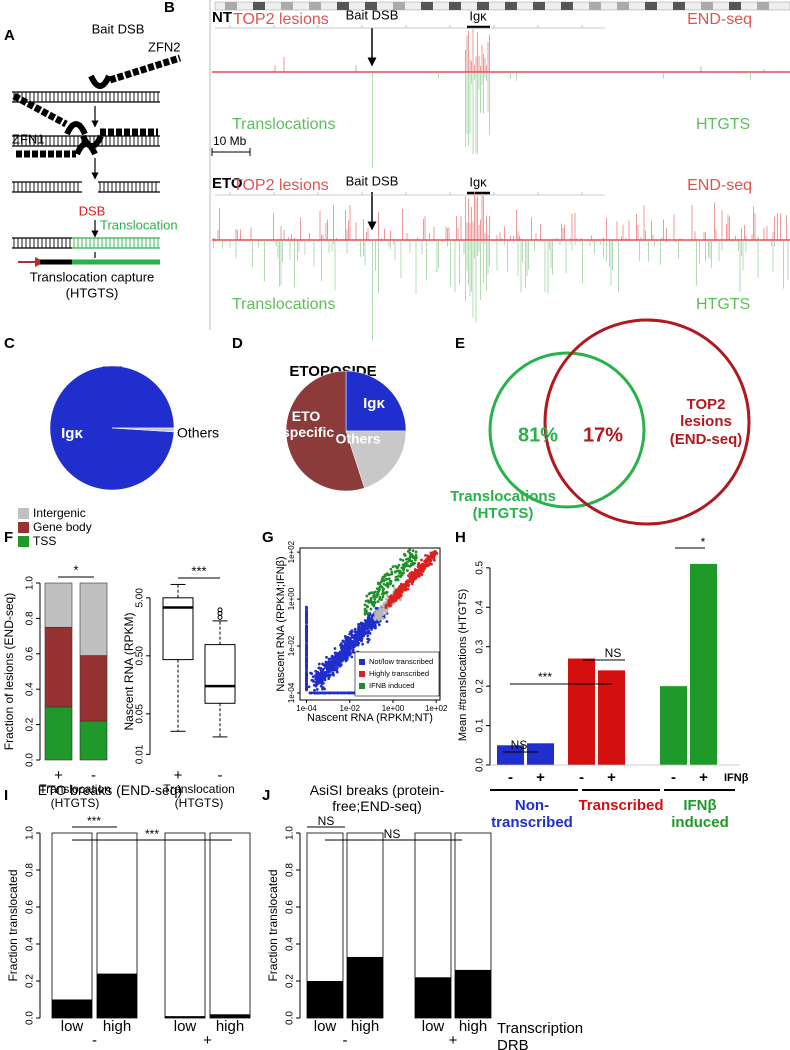 The height and width of the screenshot is (1050, 790). Describe the element at coordinates (290, 833) in the screenshot. I see `y-tick-label: 1.0` at that location.